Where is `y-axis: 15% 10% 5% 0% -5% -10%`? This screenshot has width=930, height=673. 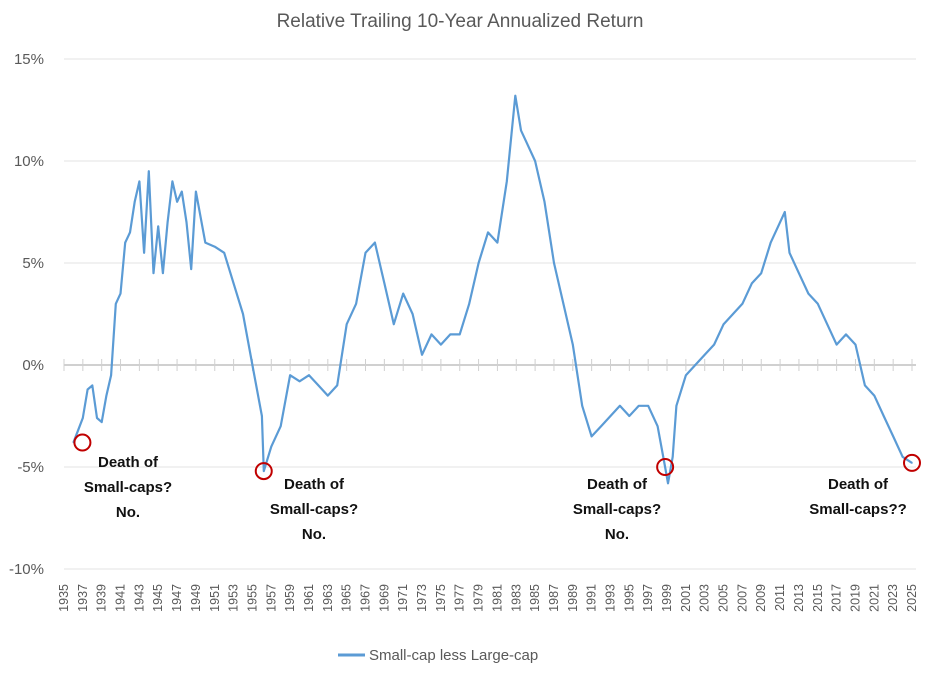 y-axis: 15% 10% 5% 0% -5% -10% is located at coordinates (26, 314).